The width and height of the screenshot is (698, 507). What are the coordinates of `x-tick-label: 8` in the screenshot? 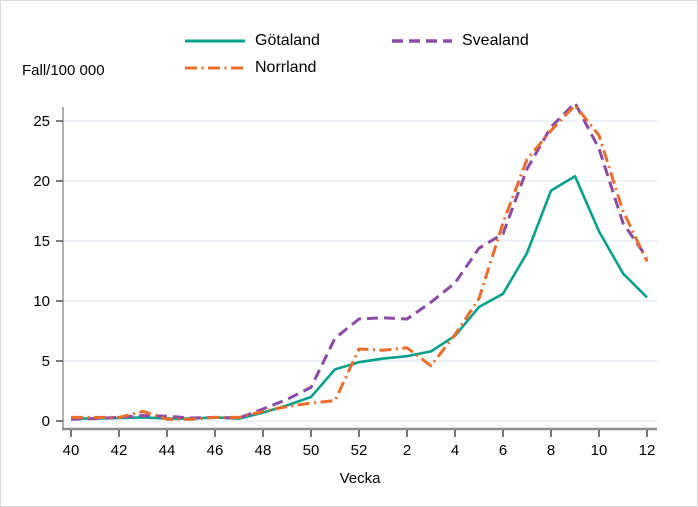 It's located at (551, 450).